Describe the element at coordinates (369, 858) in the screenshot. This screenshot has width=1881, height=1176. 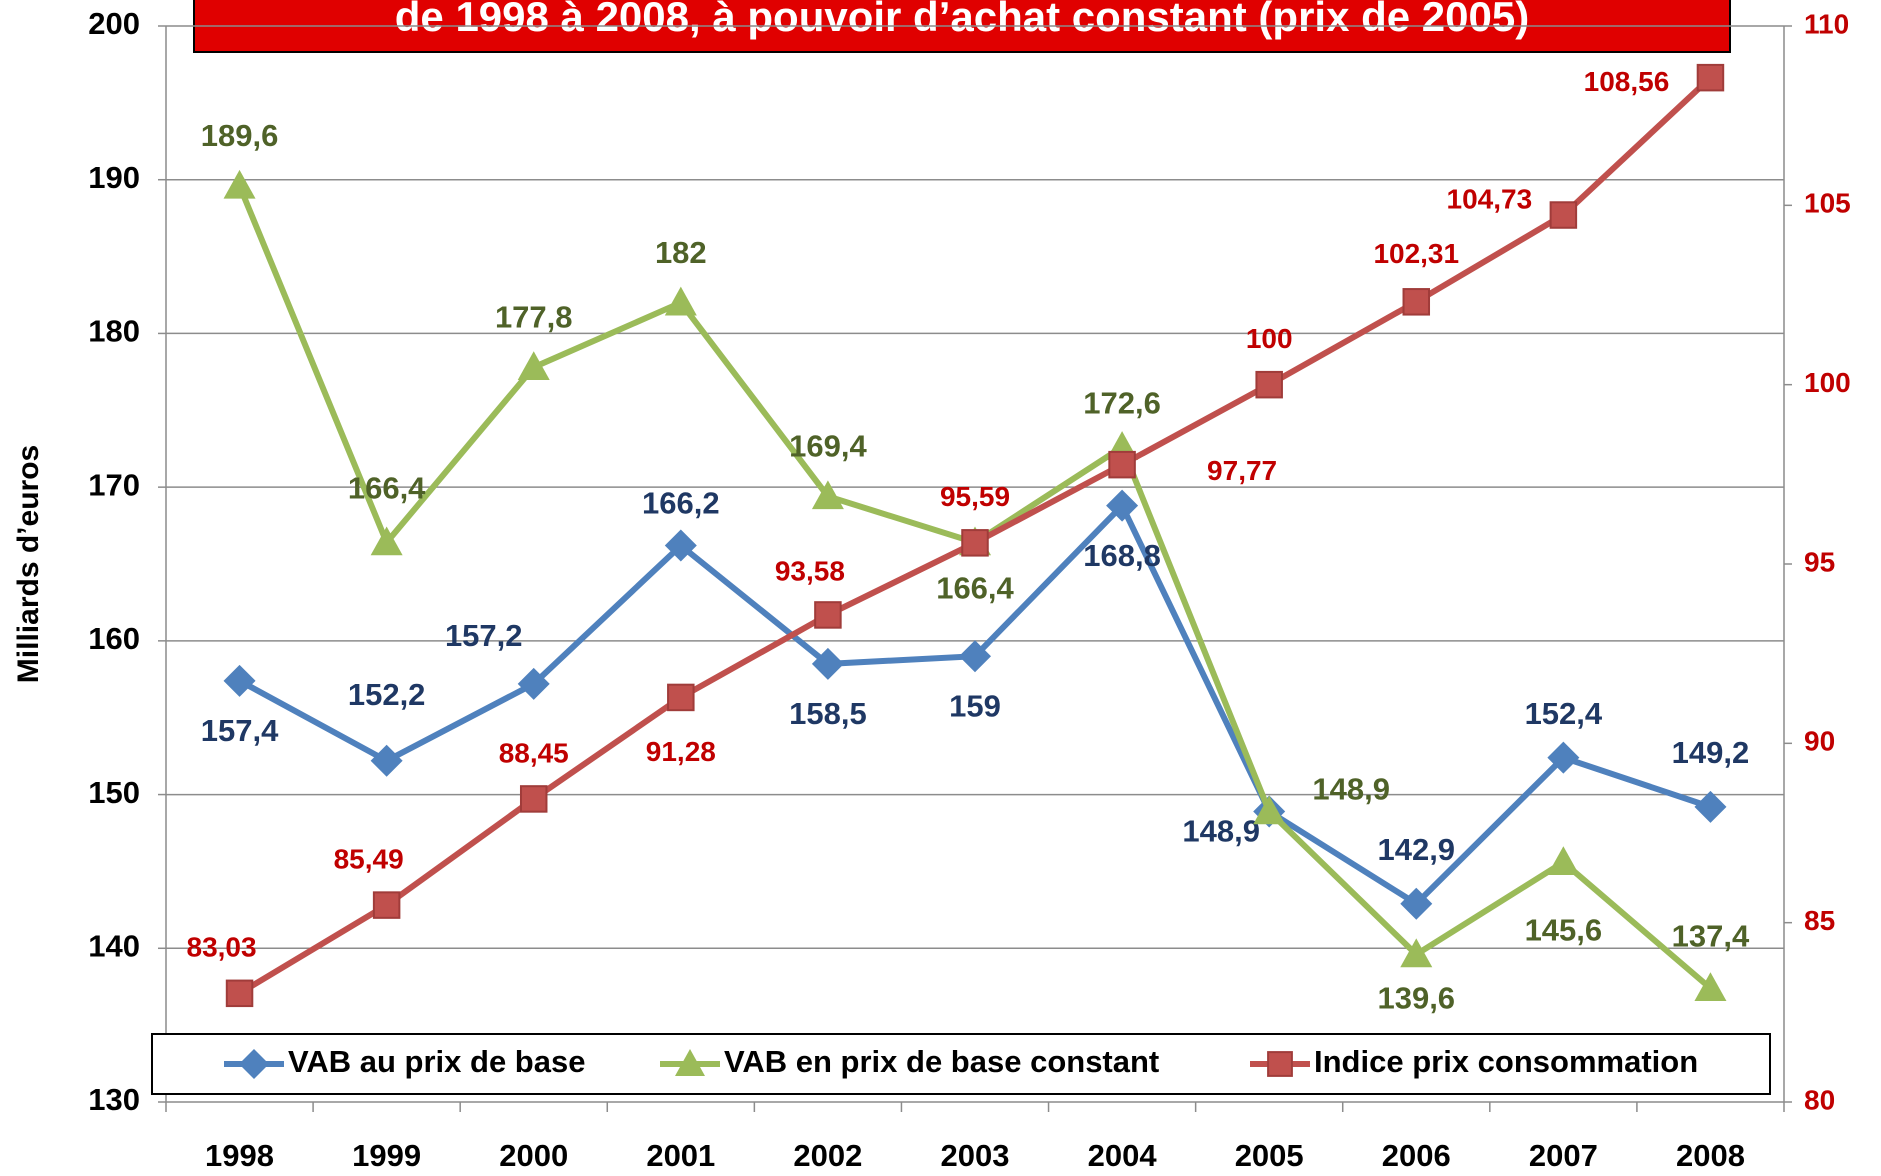
I see `data-label: 85,49` at that location.